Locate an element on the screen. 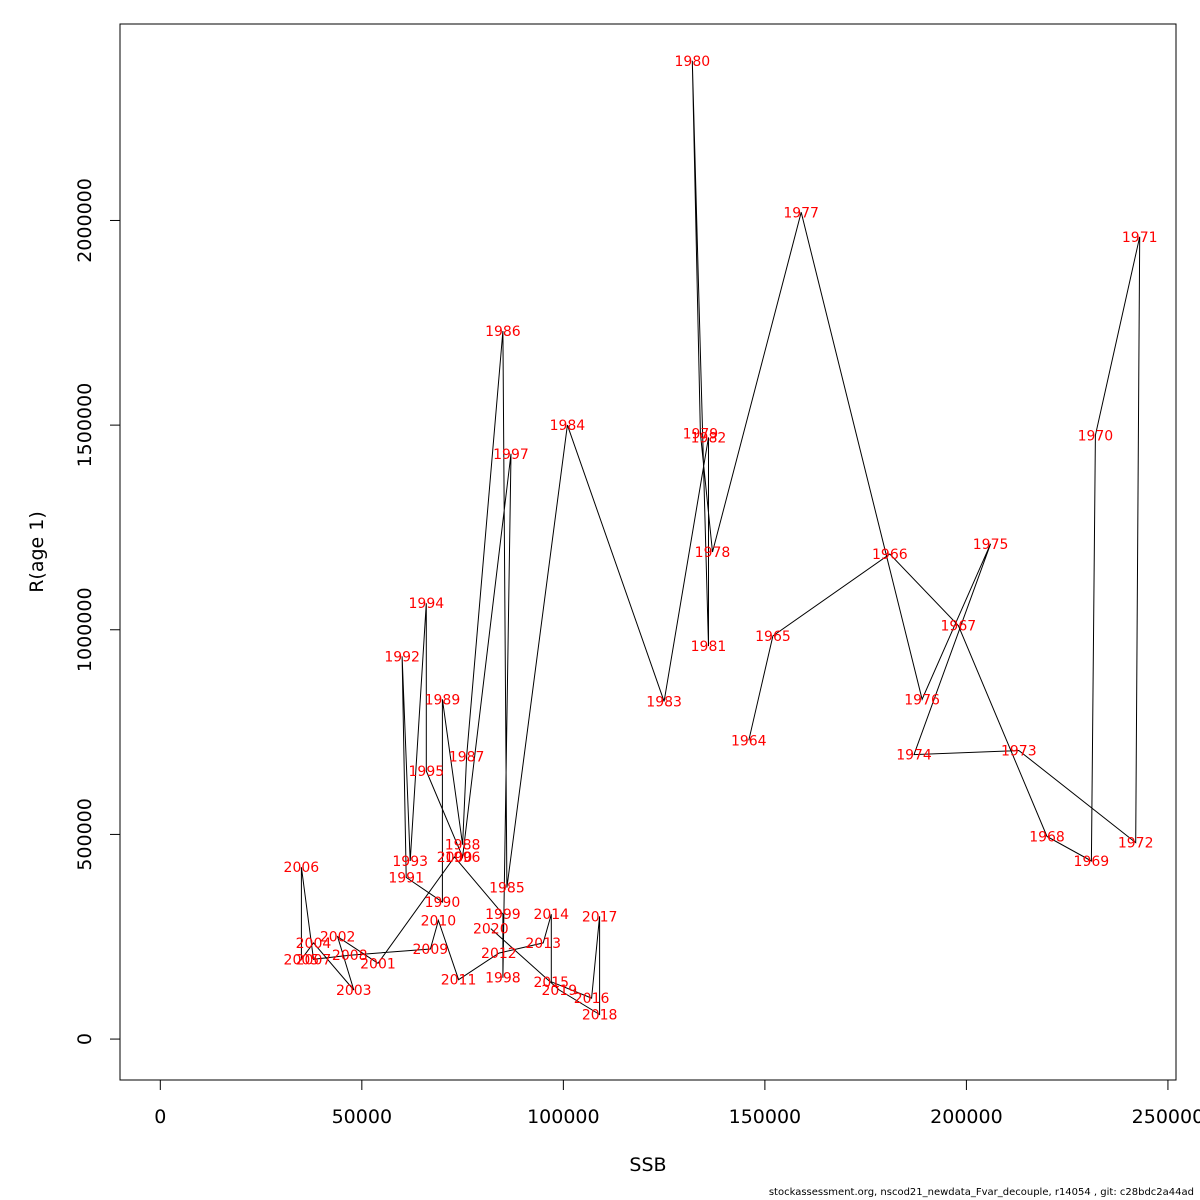 This screenshot has height=1200, width=1200. y-axis-label: R(age 1) is located at coordinates (37, 552).